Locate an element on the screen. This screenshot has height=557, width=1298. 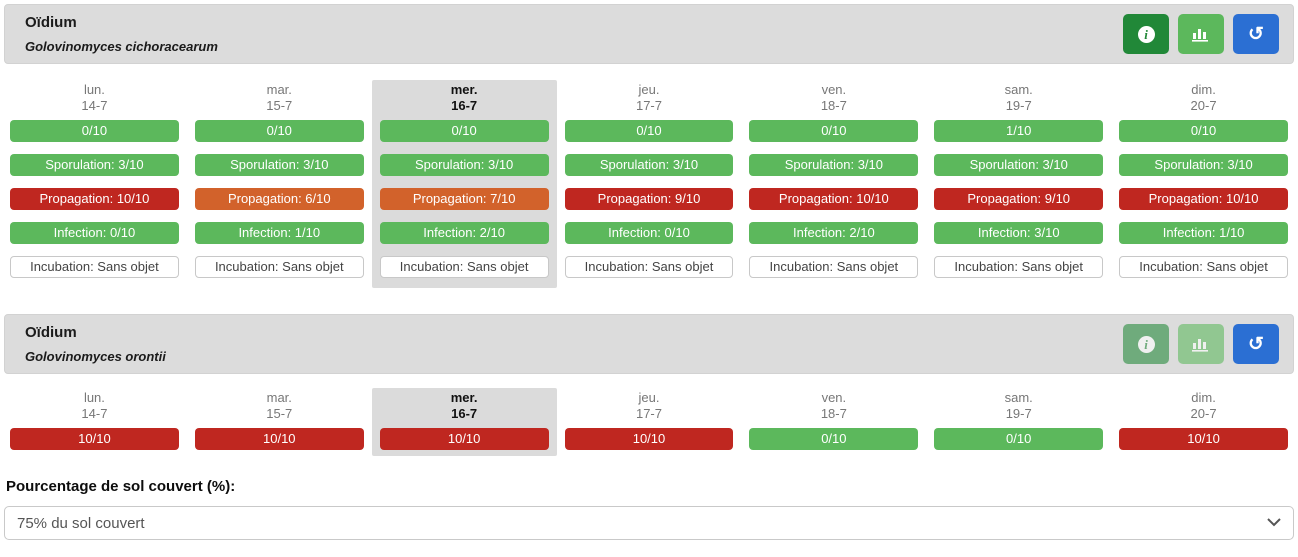
day-column-sam: sam. 19-7 0/10 is located at coordinates (1018, 422).